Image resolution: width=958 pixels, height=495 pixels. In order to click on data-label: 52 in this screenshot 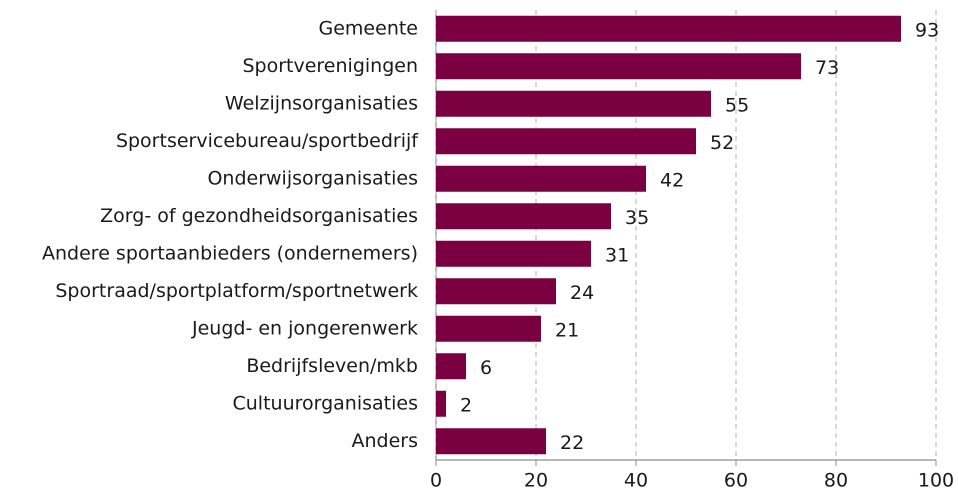, I will do `click(722, 143)`.